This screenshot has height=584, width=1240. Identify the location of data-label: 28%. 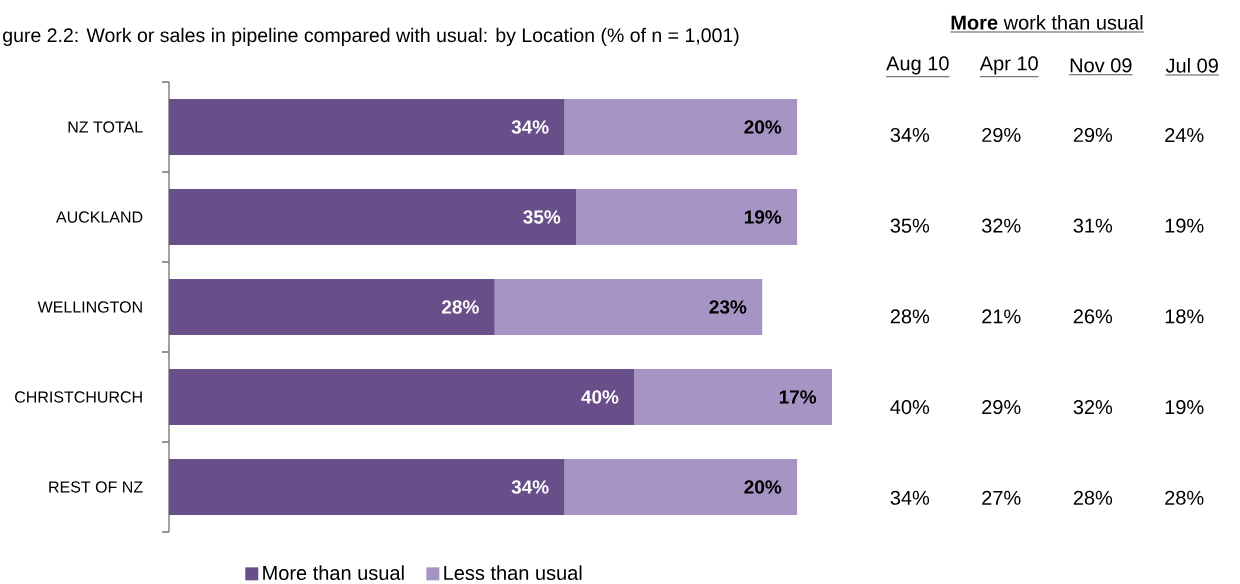
(460, 307).